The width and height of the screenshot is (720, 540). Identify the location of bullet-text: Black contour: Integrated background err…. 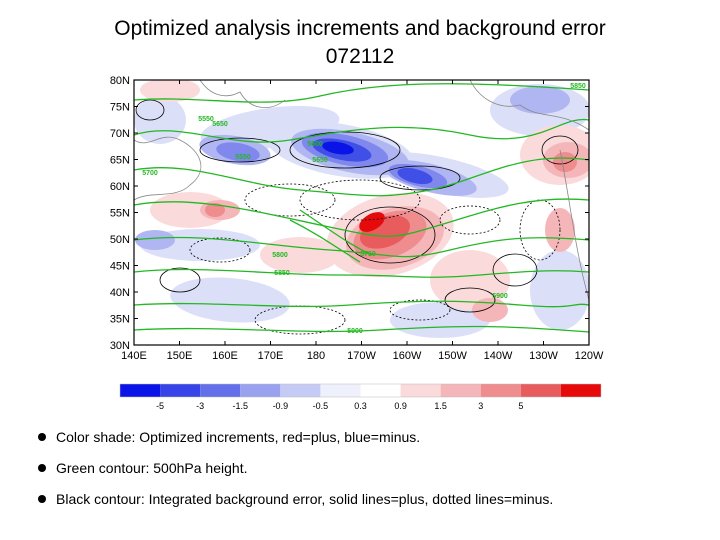
(305, 499).